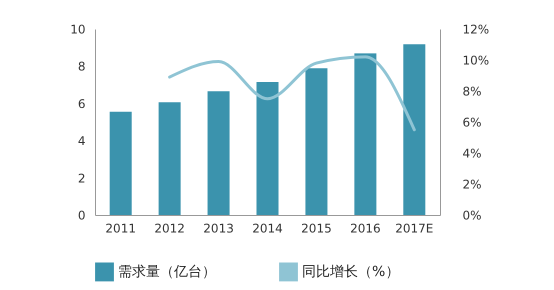 The image size is (554, 290). Describe the element at coordinates (414, 229) in the screenshot. I see `x-tick-label: 2017E` at that location.